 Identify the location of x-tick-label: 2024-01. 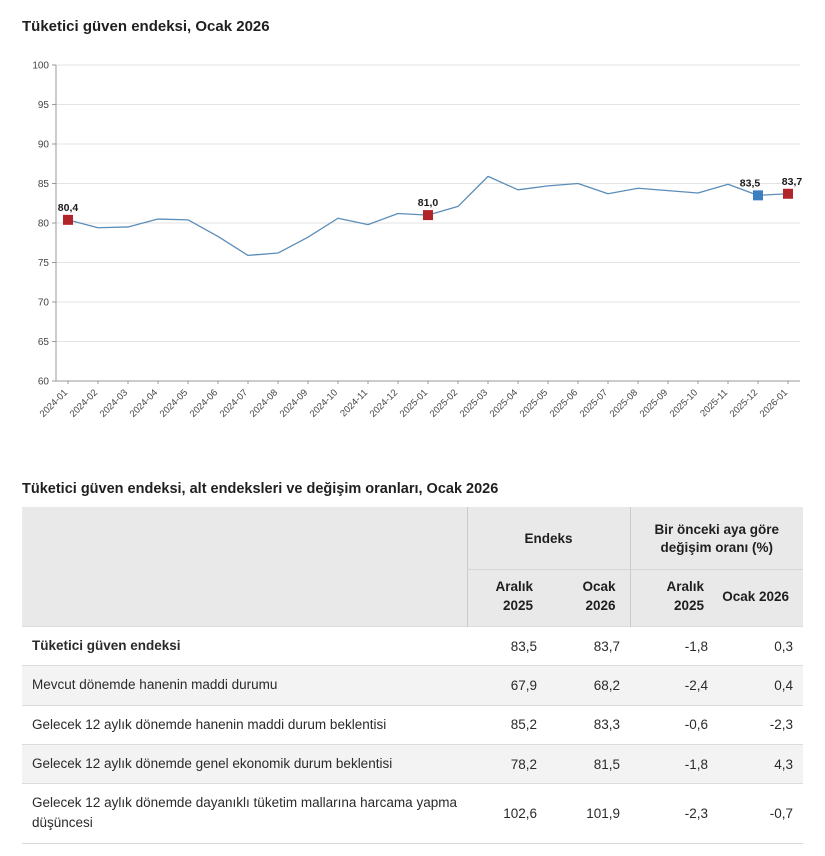
(54, 403).